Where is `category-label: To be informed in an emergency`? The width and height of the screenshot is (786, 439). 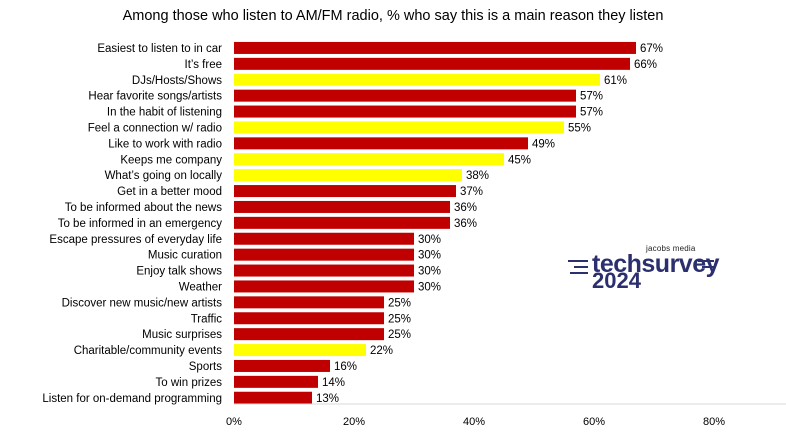
category-label: To be informed in an emergency is located at coordinates (140, 224).